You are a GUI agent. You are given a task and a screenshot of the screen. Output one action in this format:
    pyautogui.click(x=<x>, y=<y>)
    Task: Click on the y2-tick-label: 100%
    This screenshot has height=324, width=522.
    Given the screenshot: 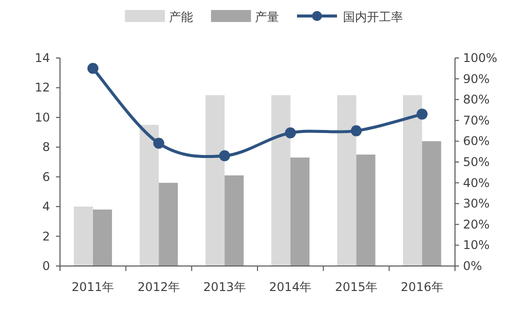 What is the action you would take?
    pyautogui.click(x=480, y=58)
    